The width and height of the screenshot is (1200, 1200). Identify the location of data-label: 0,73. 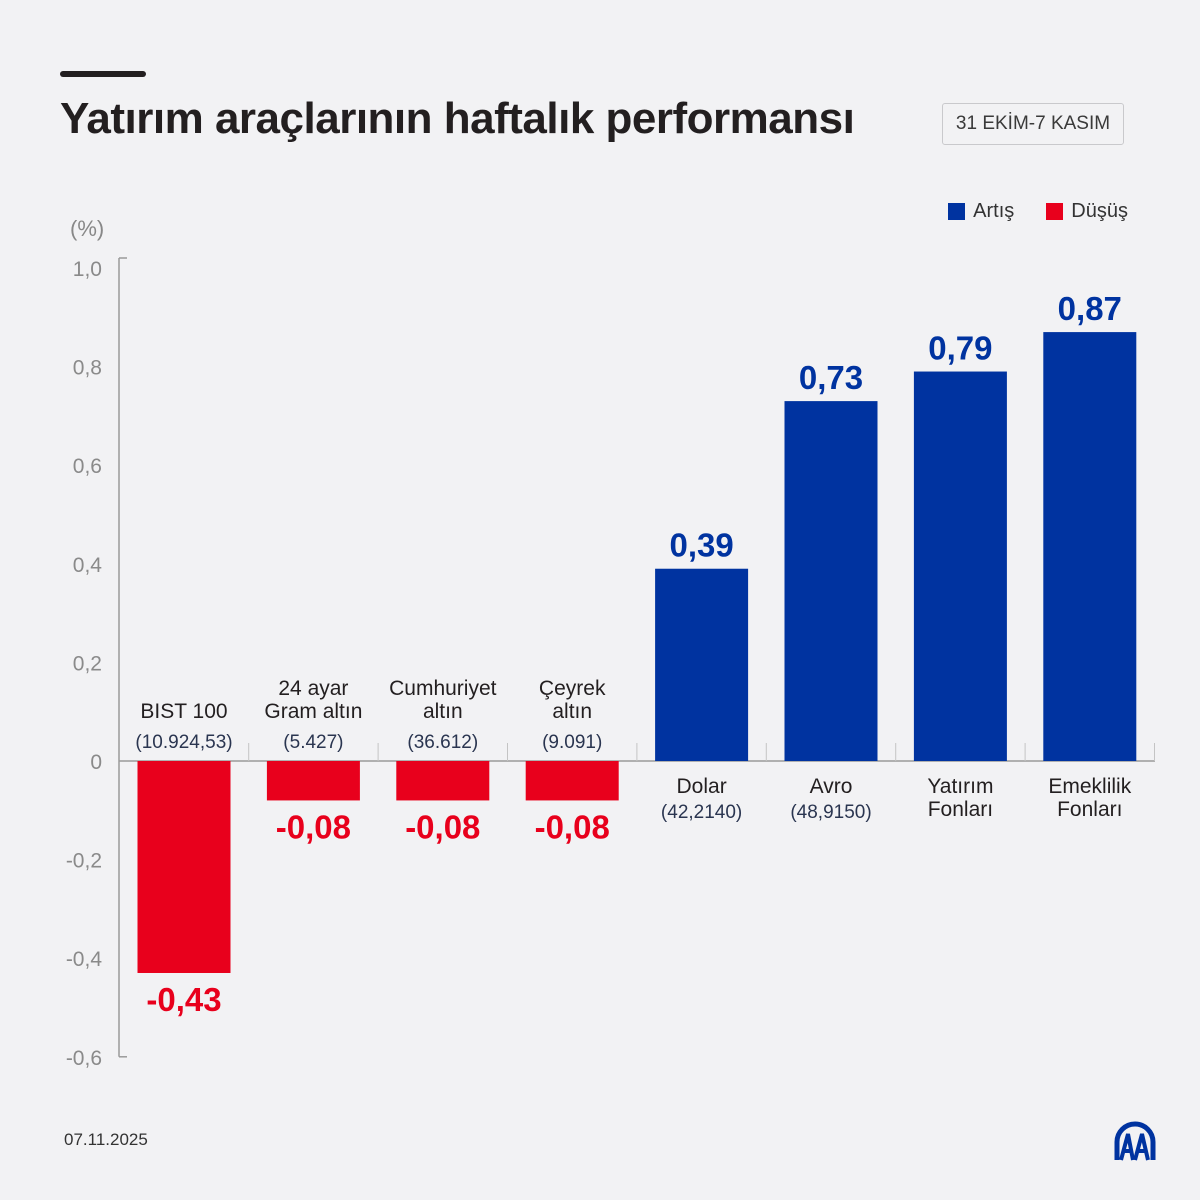
(831, 377).